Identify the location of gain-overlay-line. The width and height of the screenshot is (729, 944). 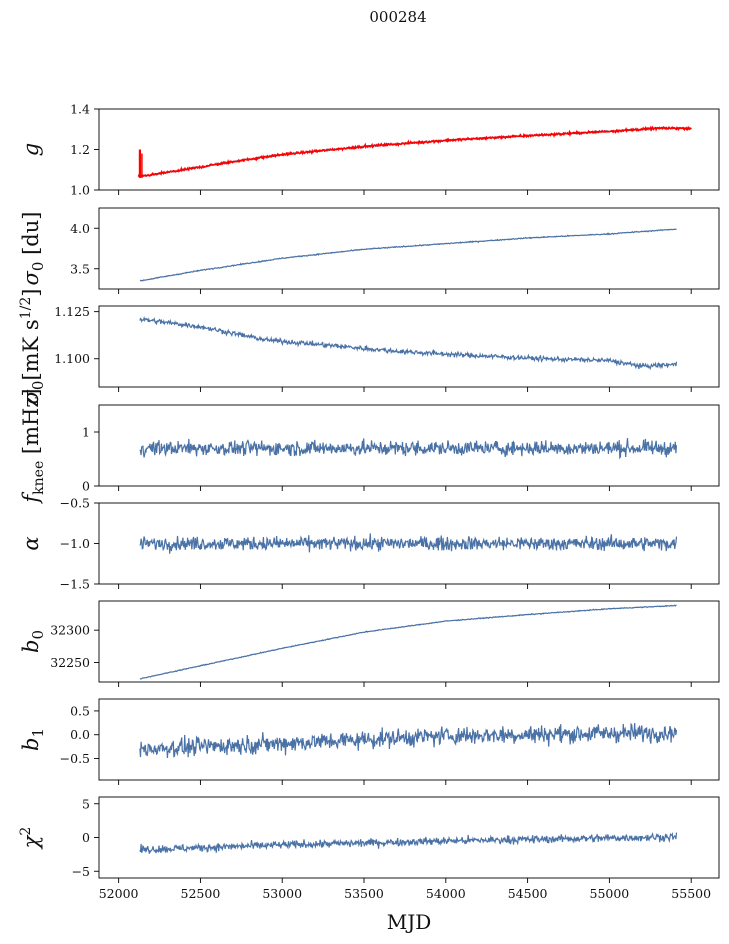
(414, 152).